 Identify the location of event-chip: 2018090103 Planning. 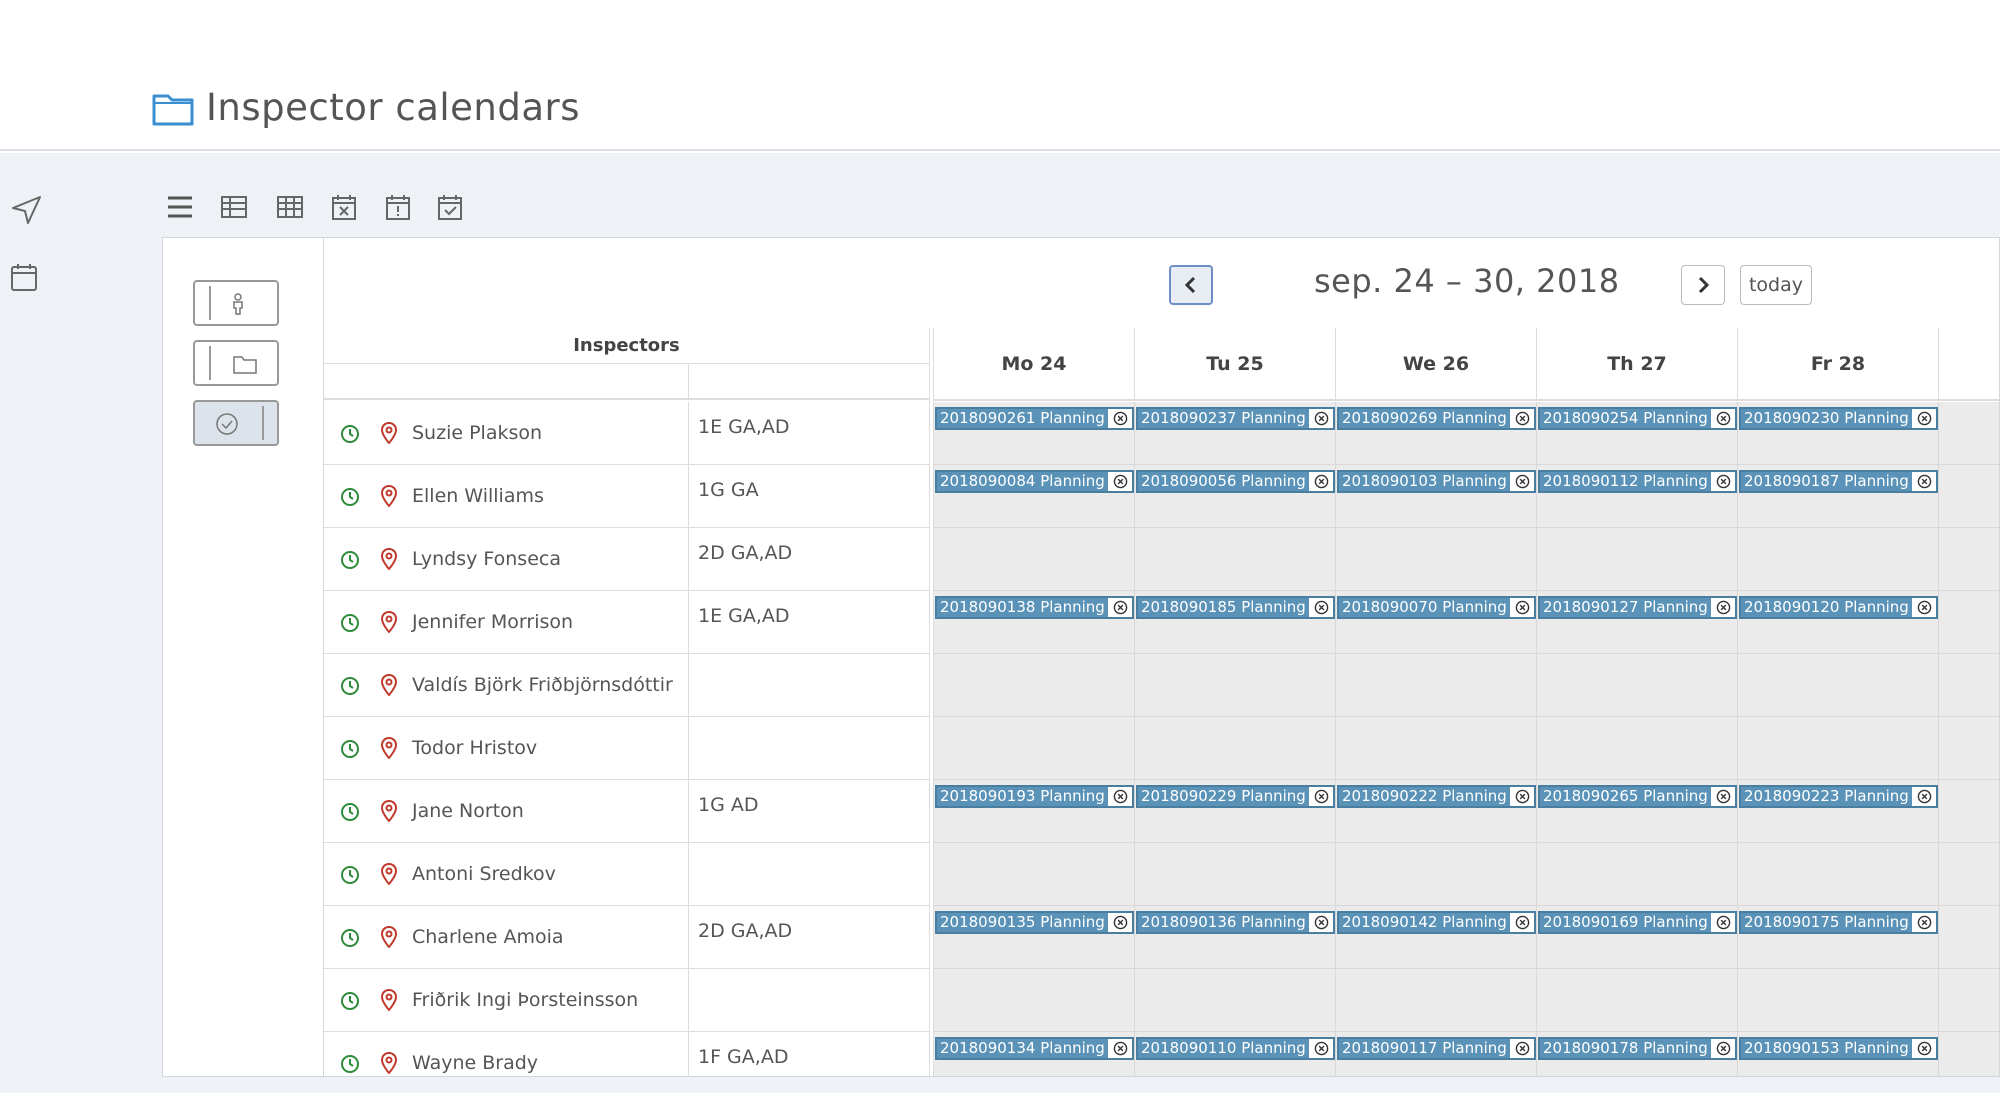
(1436, 481).